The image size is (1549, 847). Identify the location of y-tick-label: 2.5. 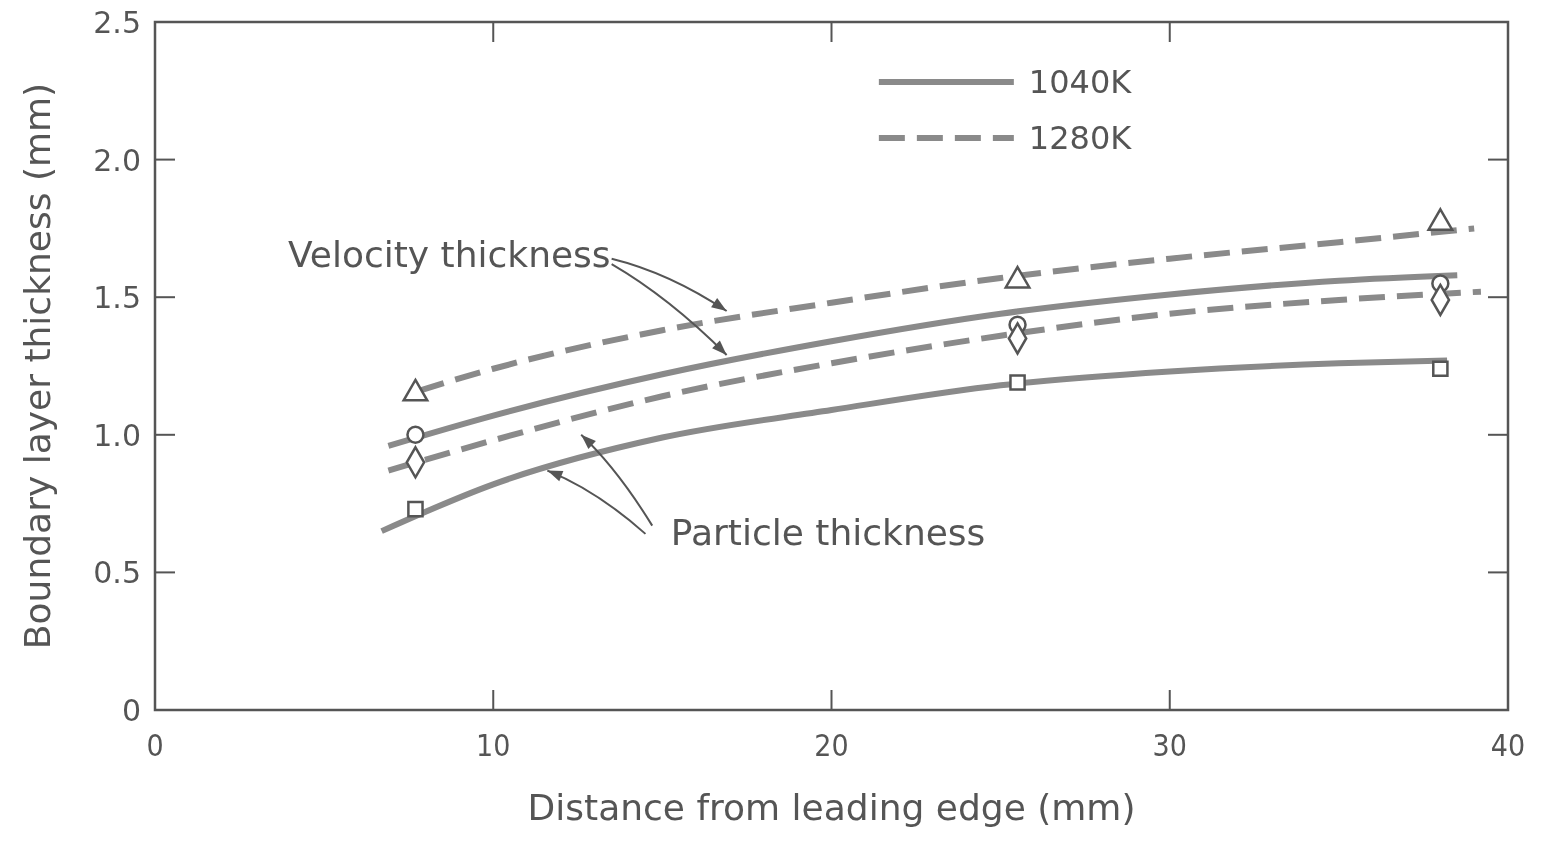
(117, 22).